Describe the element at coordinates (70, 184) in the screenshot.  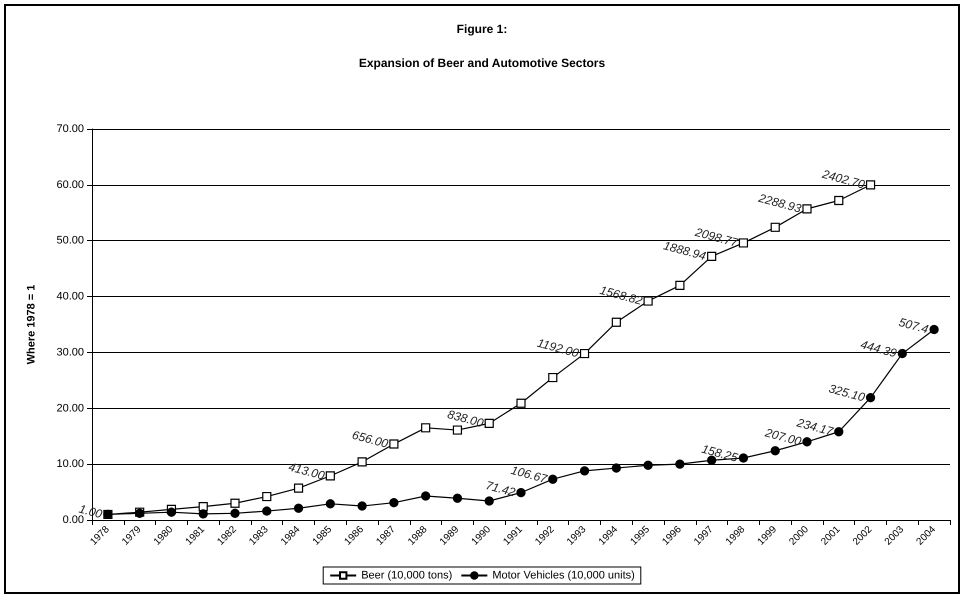
I see `y-tick-label: 60.00` at that location.